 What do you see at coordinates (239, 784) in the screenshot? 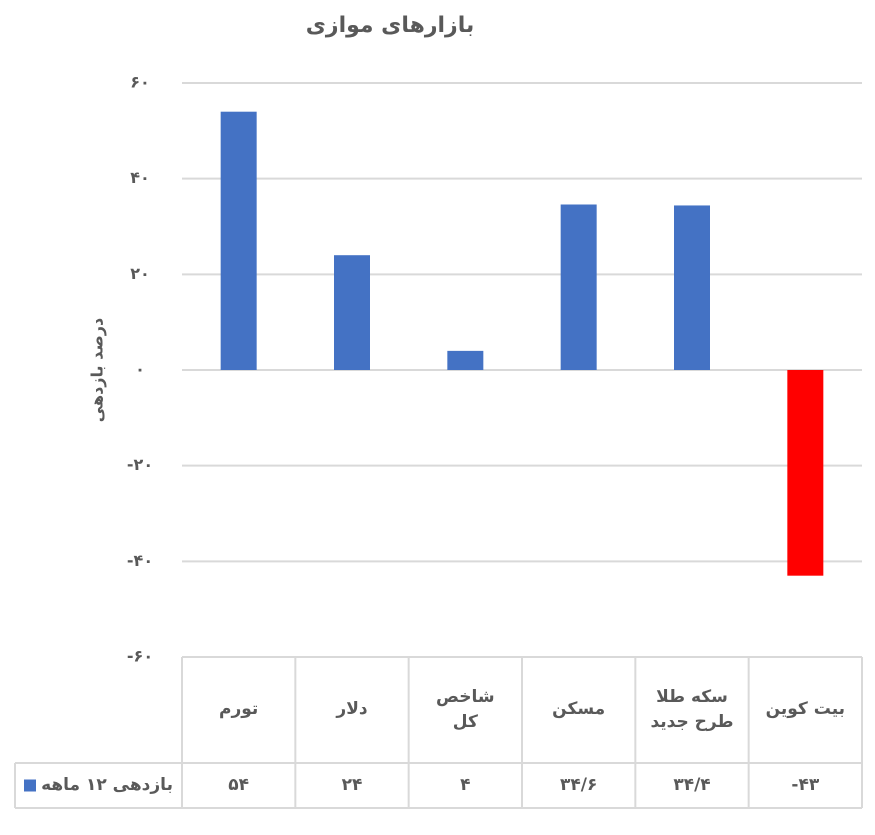
I see `value-label: ۵۴` at bounding box center [239, 784].